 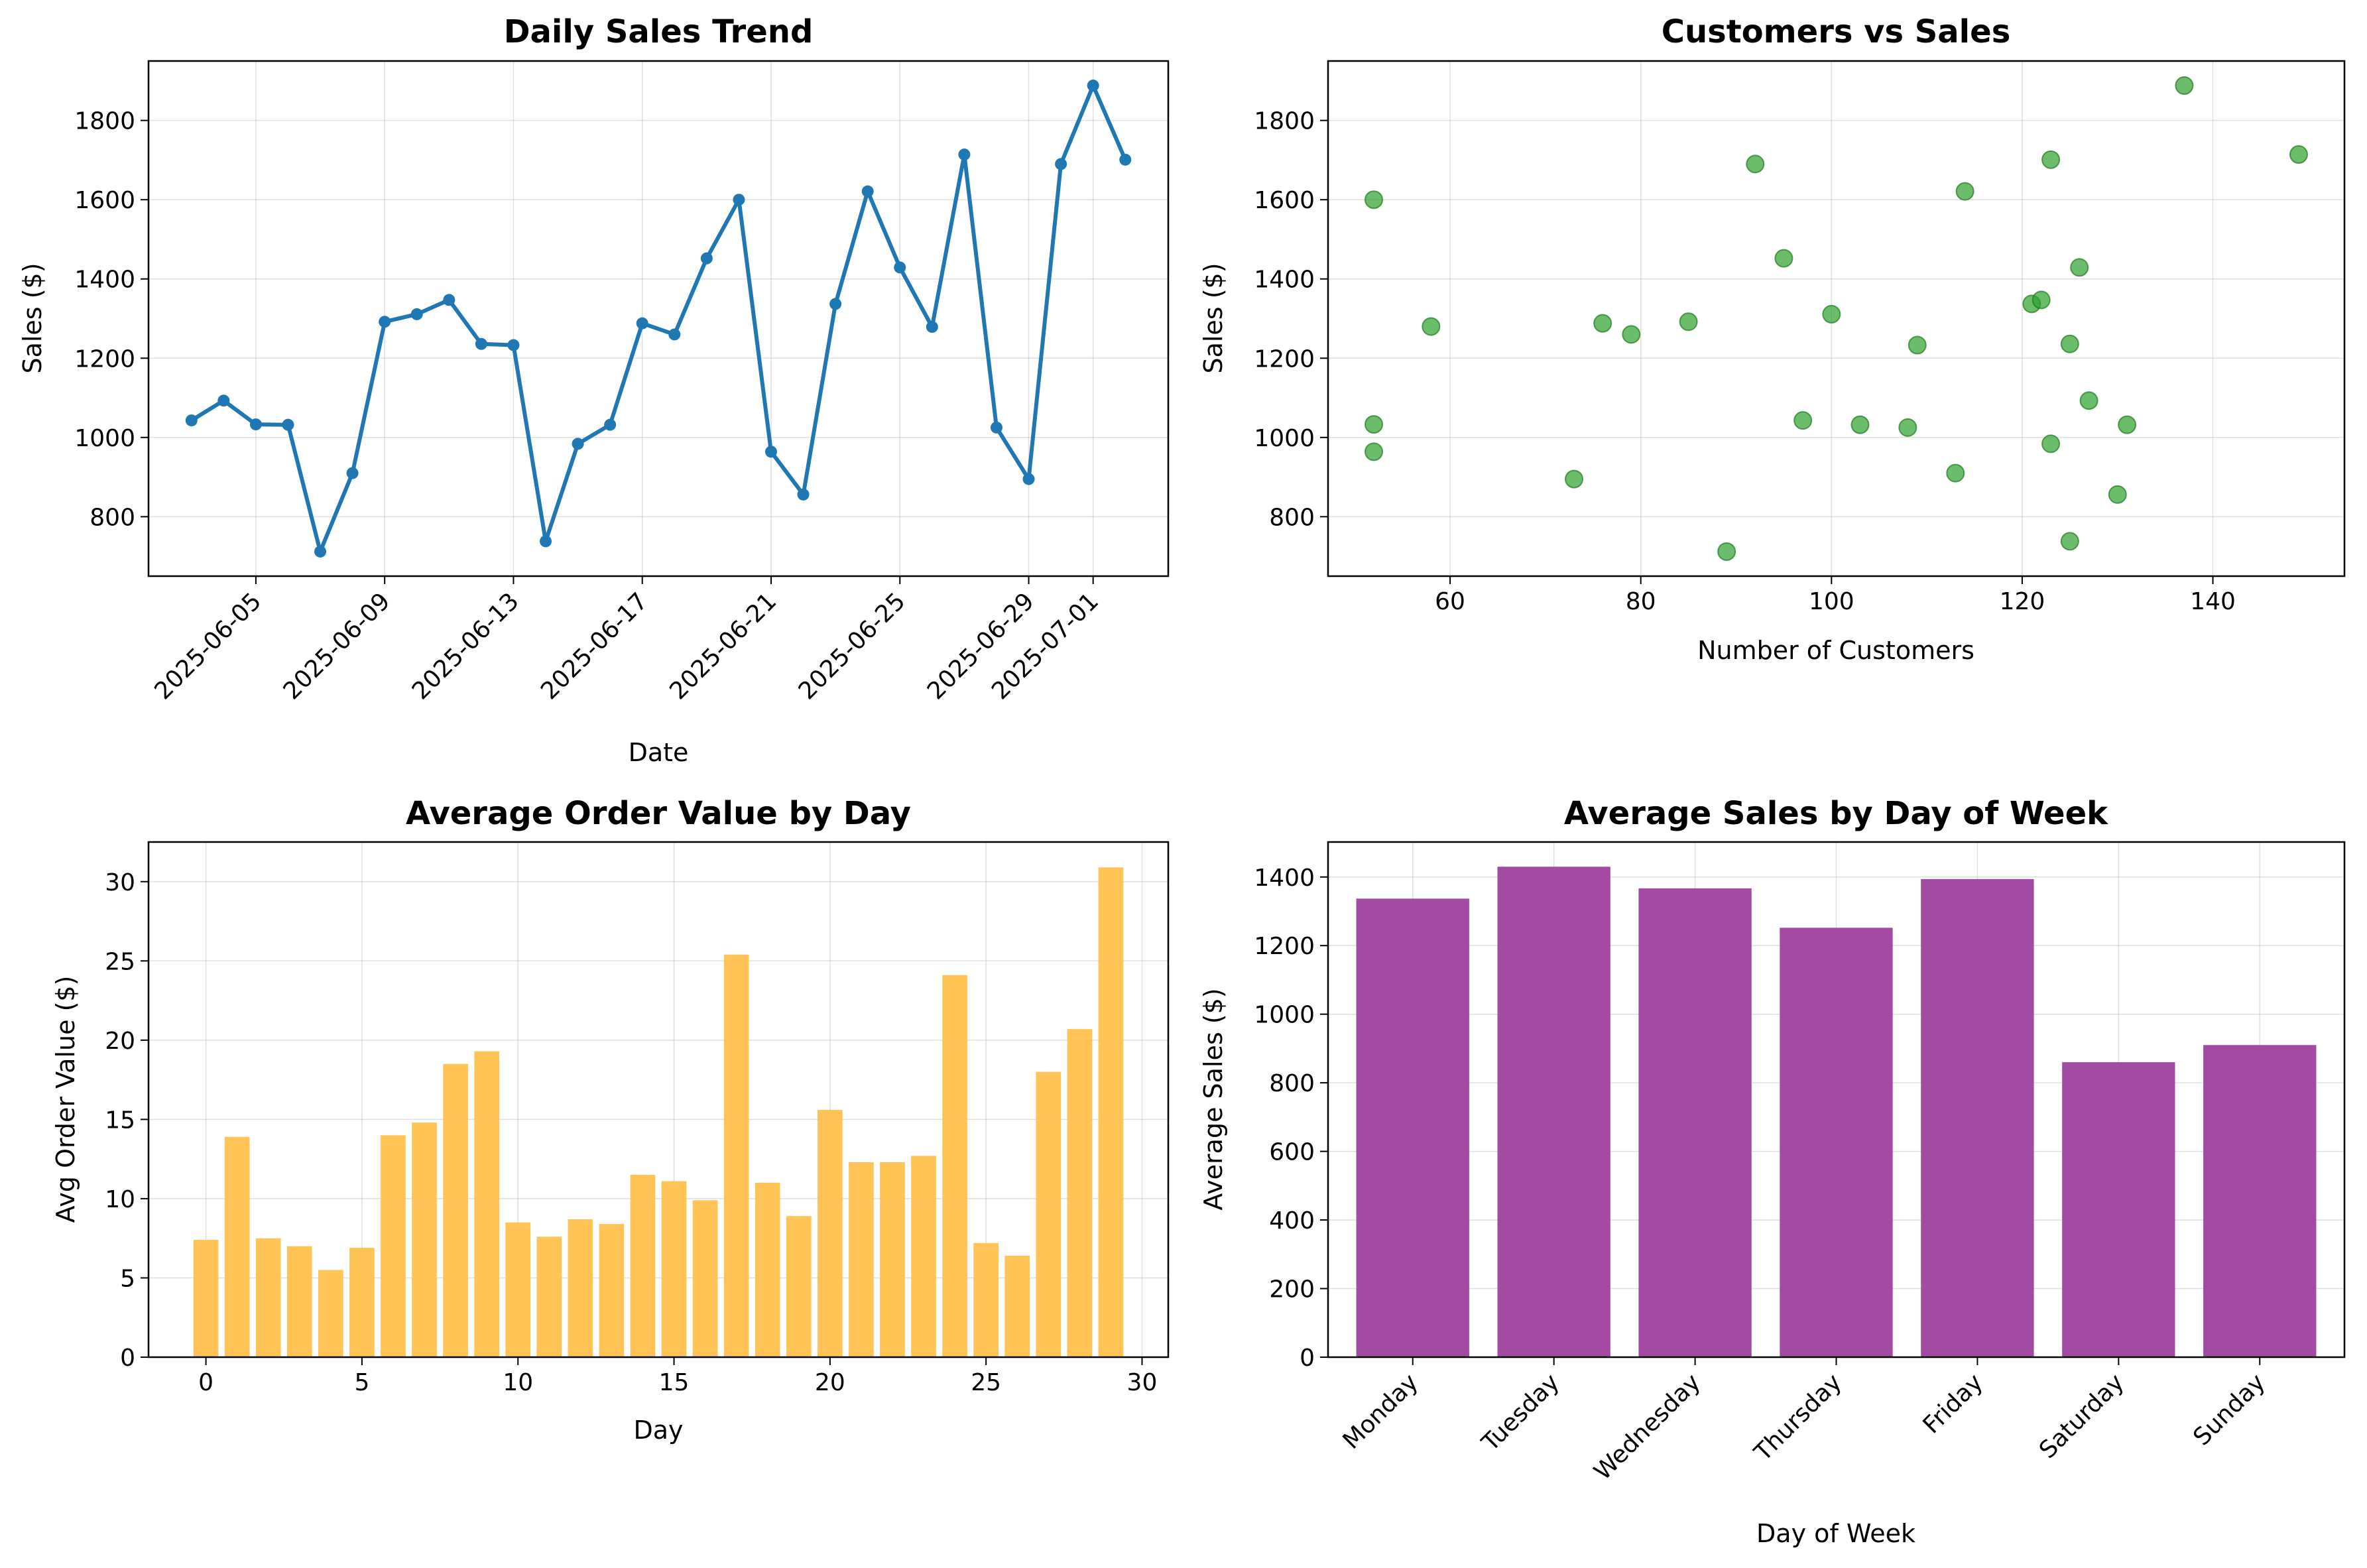 I want to click on x-tick-label: Thursday, so click(x=1798, y=1417).